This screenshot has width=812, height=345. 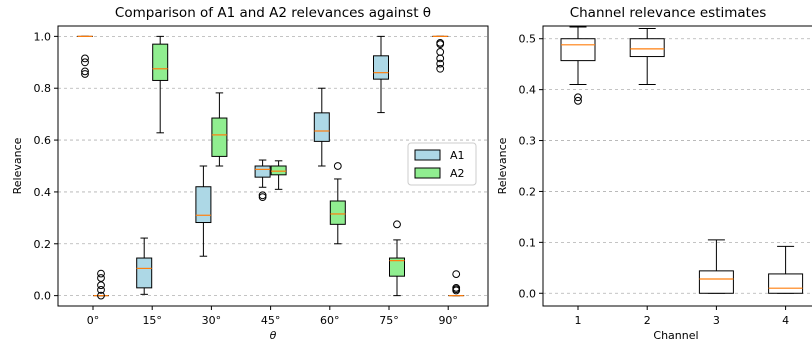 I want to click on right-y-tick-label: 0.2, so click(x=528, y=191).